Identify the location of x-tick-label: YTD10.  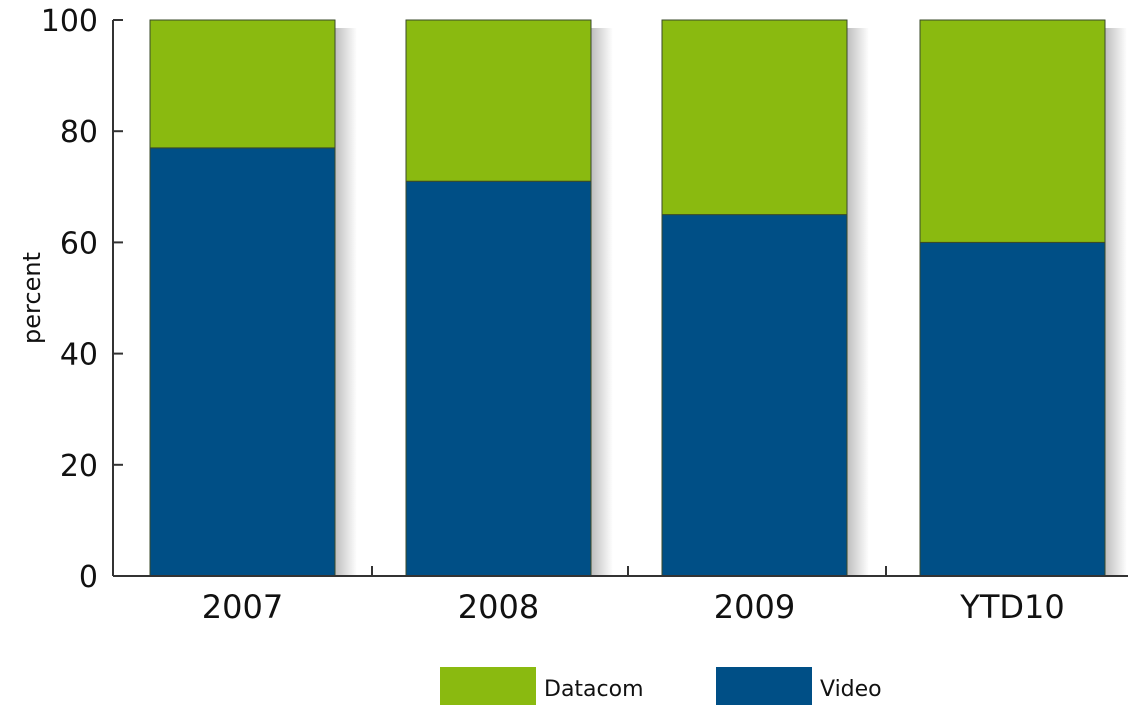
(1011, 607).